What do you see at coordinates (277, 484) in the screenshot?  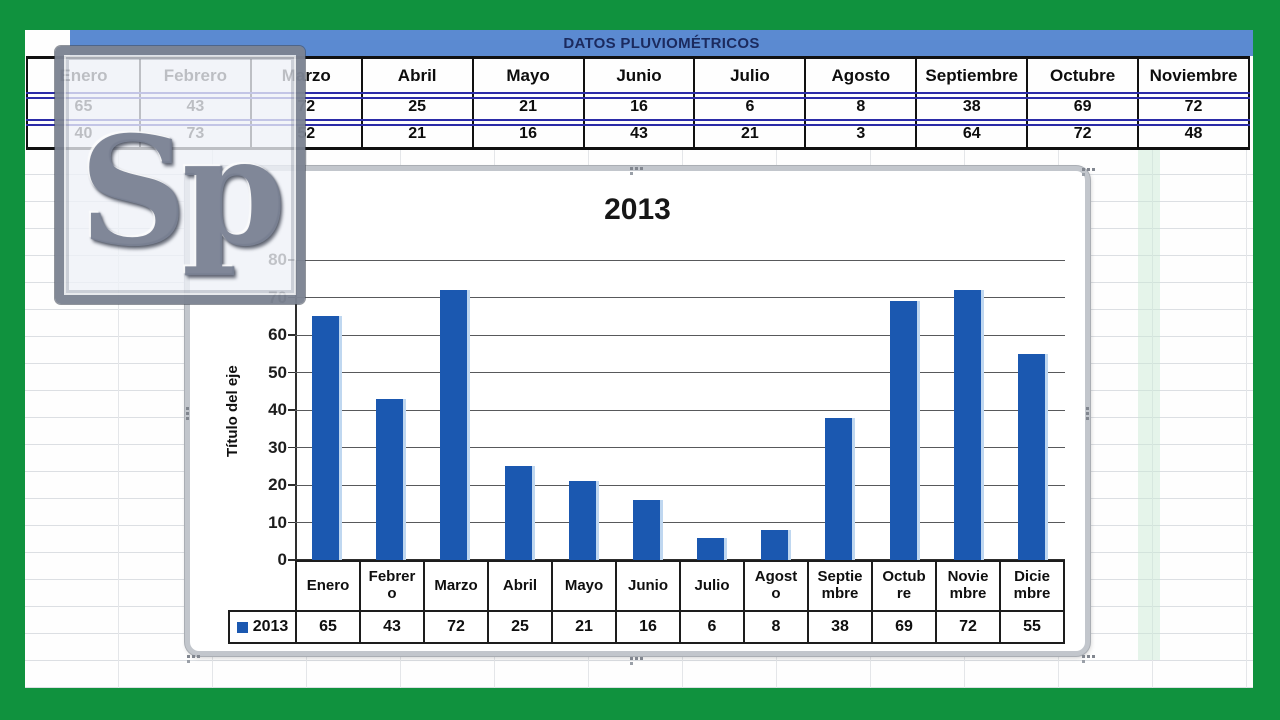 I see `y-axis-tick-label: 20` at bounding box center [277, 484].